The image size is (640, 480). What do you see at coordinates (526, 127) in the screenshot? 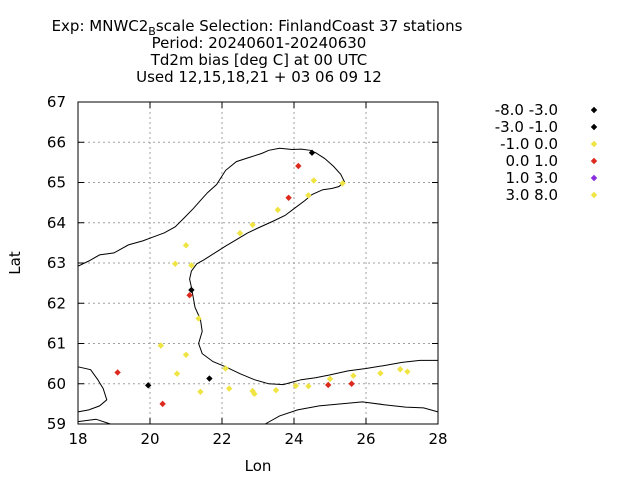
I see `legend-label: -3.0 -1.0` at bounding box center [526, 127].